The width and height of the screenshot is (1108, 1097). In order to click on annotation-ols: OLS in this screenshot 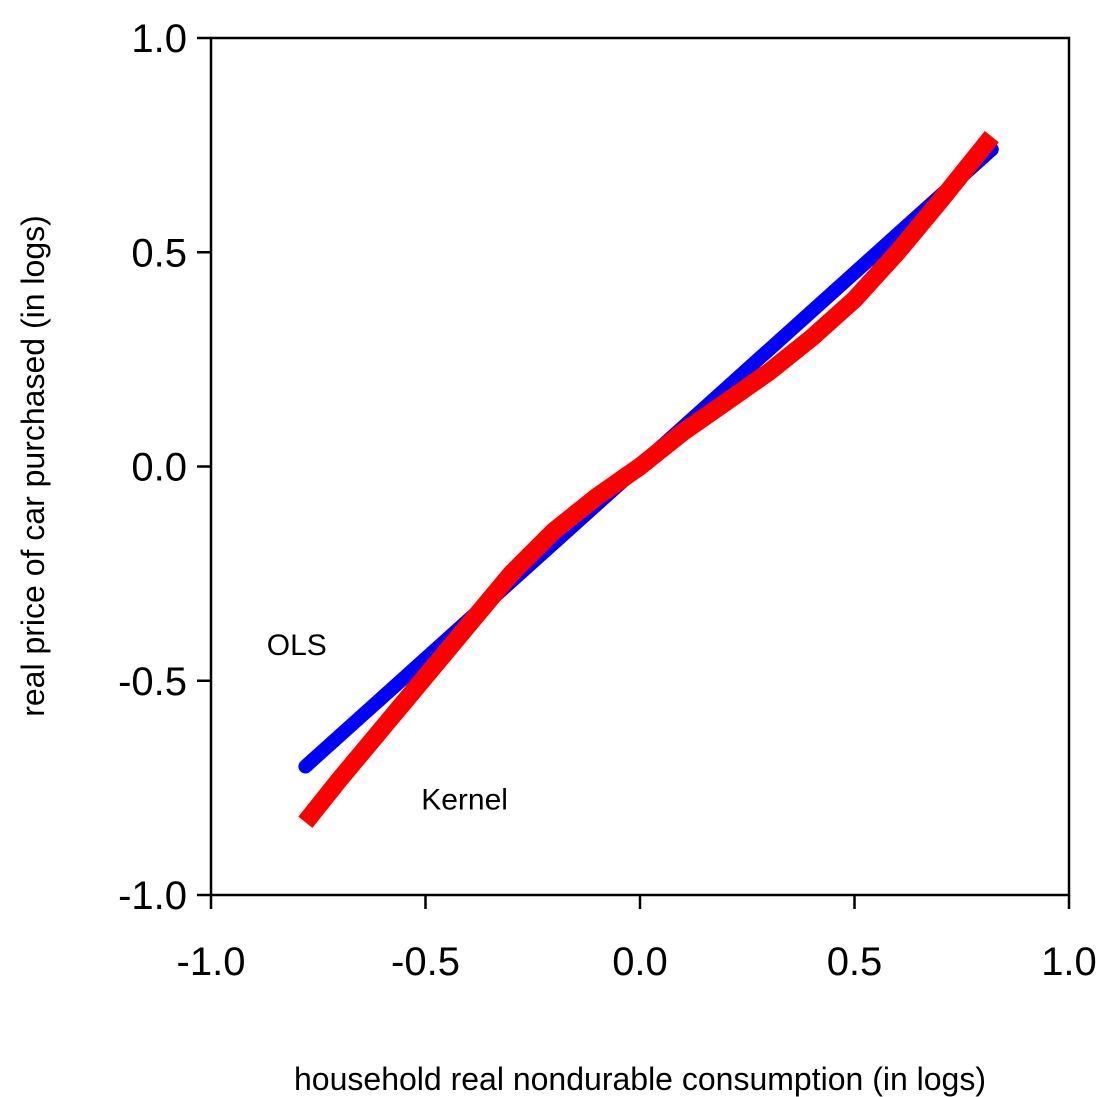, I will do `click(297, 645)`.